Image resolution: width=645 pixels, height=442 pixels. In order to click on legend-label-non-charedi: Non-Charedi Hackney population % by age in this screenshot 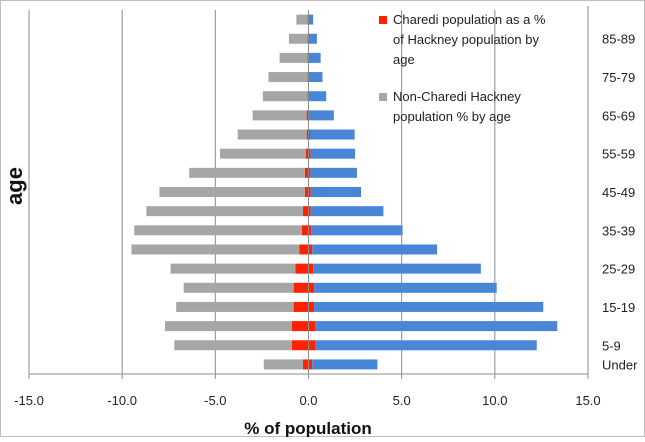, I will do `click(457, 106)`.